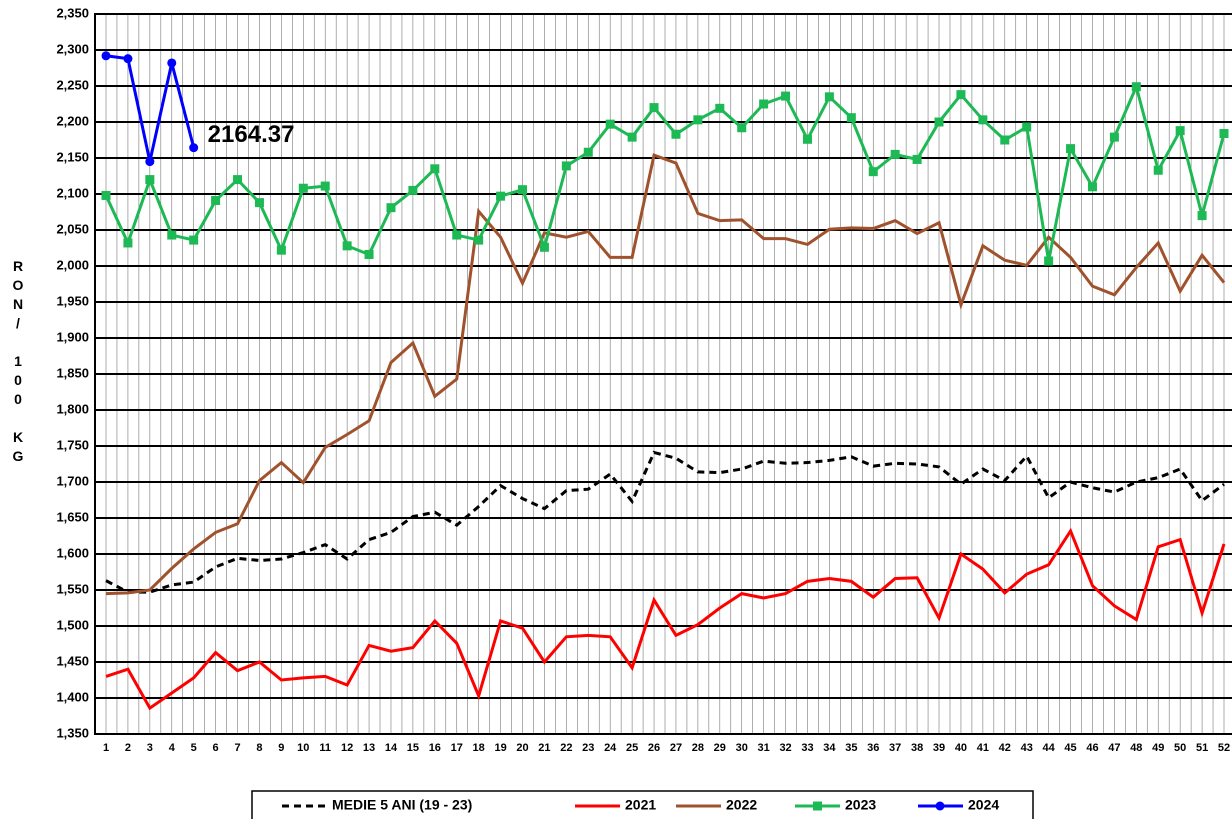  Describe the element at coordinates (72, 84) in the screenshot. I see `y-tick-label: 2,250` at that location.